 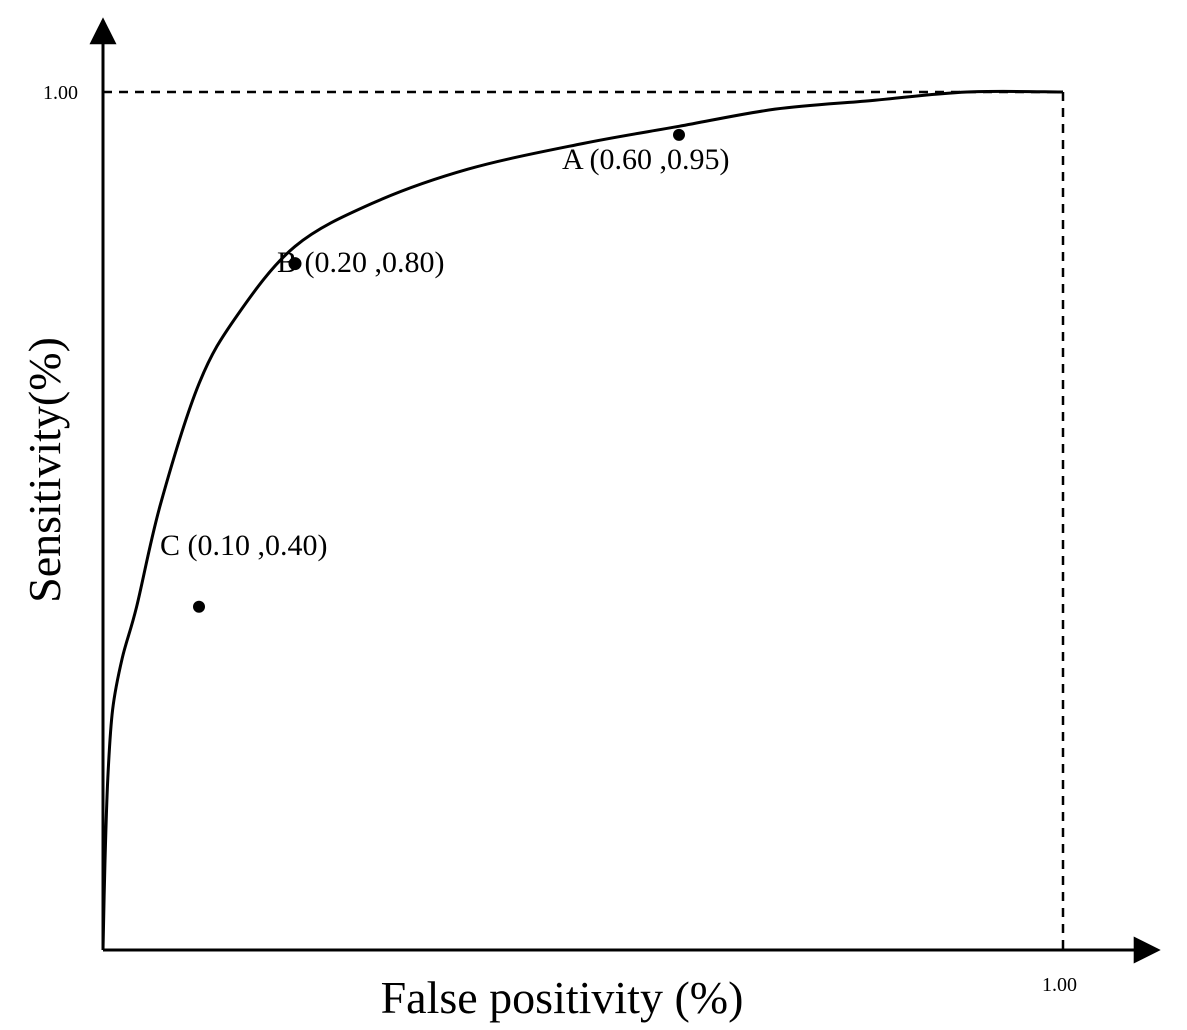 I want to click on point-b, so click(x=295, y=264).